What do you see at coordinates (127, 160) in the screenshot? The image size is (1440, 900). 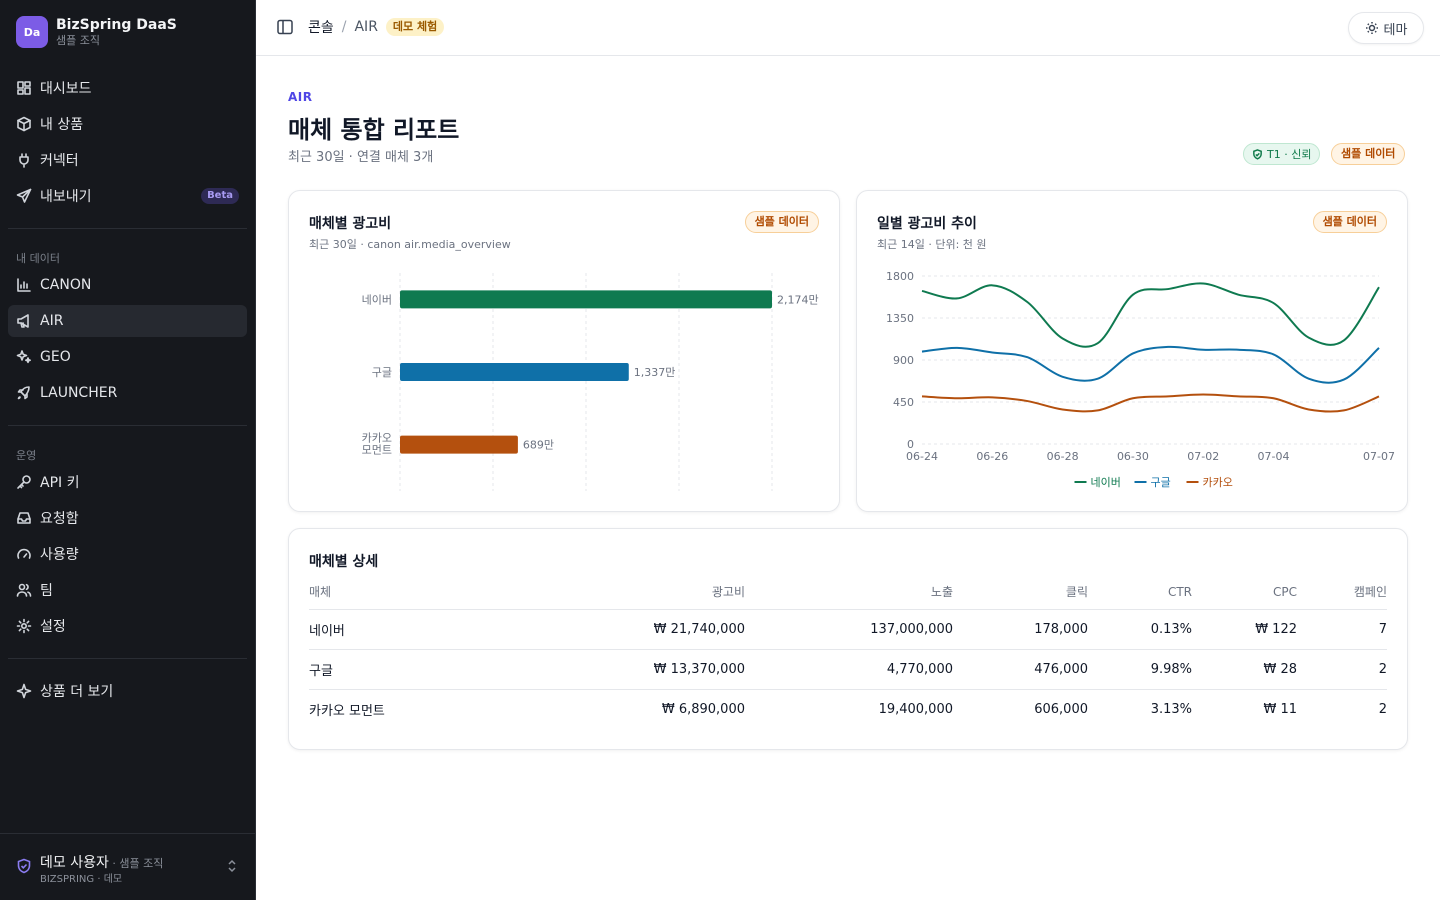 I see `sidebar-item-connectors: 커넥터` at bounding box center [127, 160].